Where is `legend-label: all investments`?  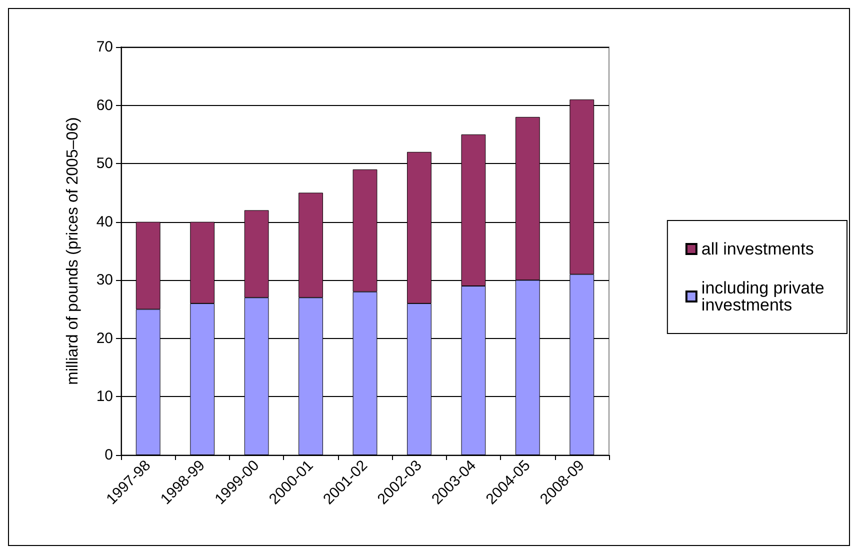
legend-label: all investments is located at coordinates (757, 249).